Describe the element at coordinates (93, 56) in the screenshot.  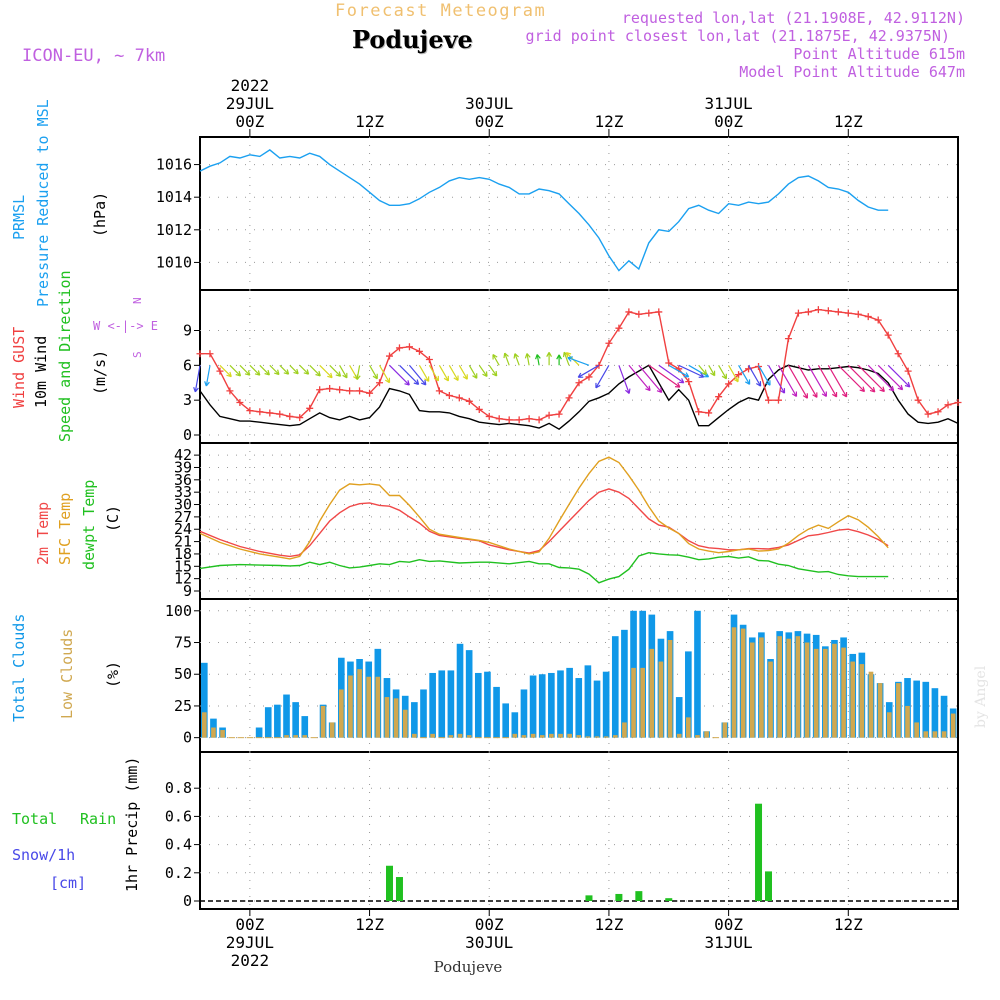
I see `model-label: ICON-EU, ~ 7km` at that location.